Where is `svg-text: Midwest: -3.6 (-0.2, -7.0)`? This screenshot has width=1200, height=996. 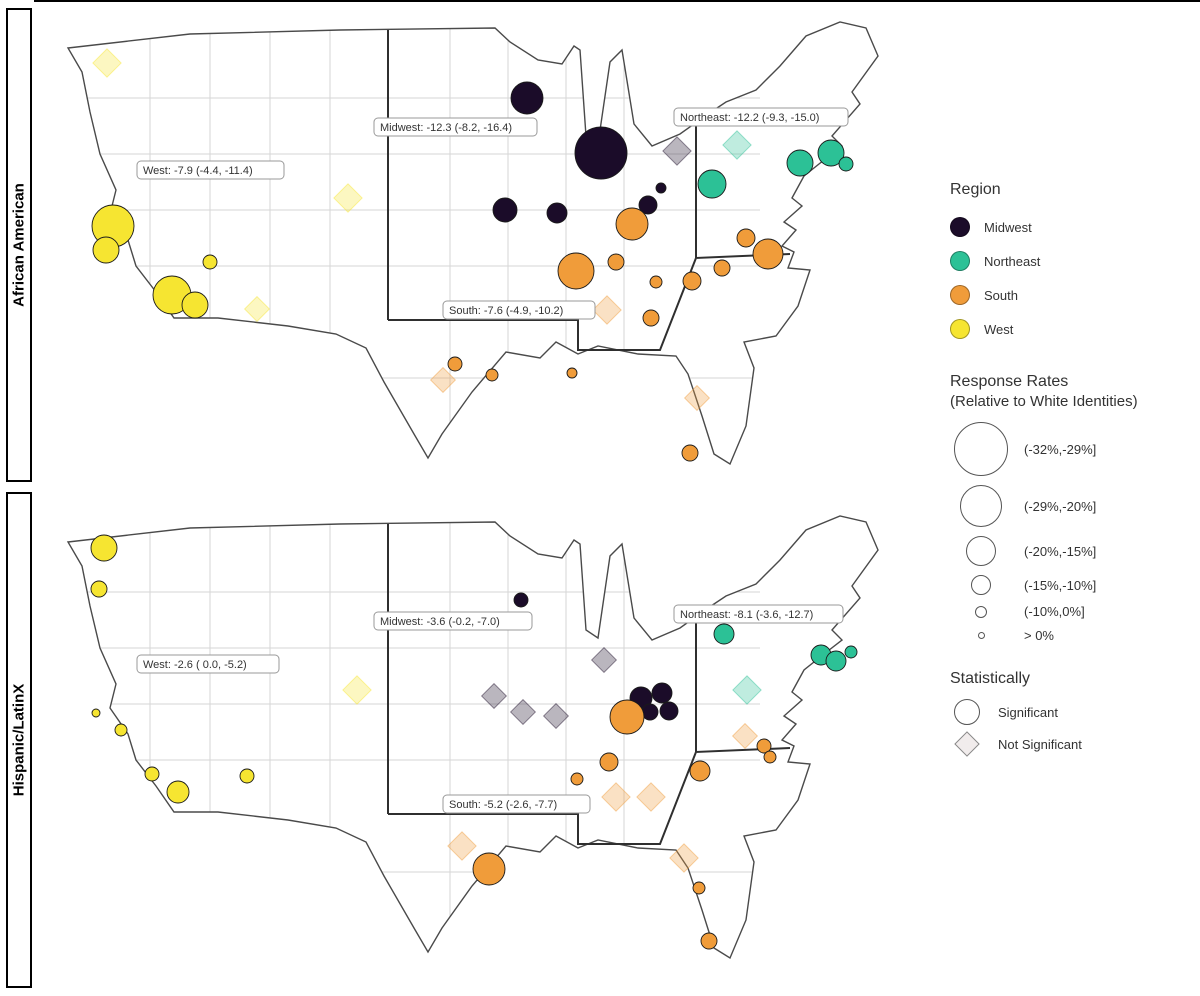 svg-text: Midwest: -3.6 (-0.2, -7.0) is located at coordinates (440, 622).